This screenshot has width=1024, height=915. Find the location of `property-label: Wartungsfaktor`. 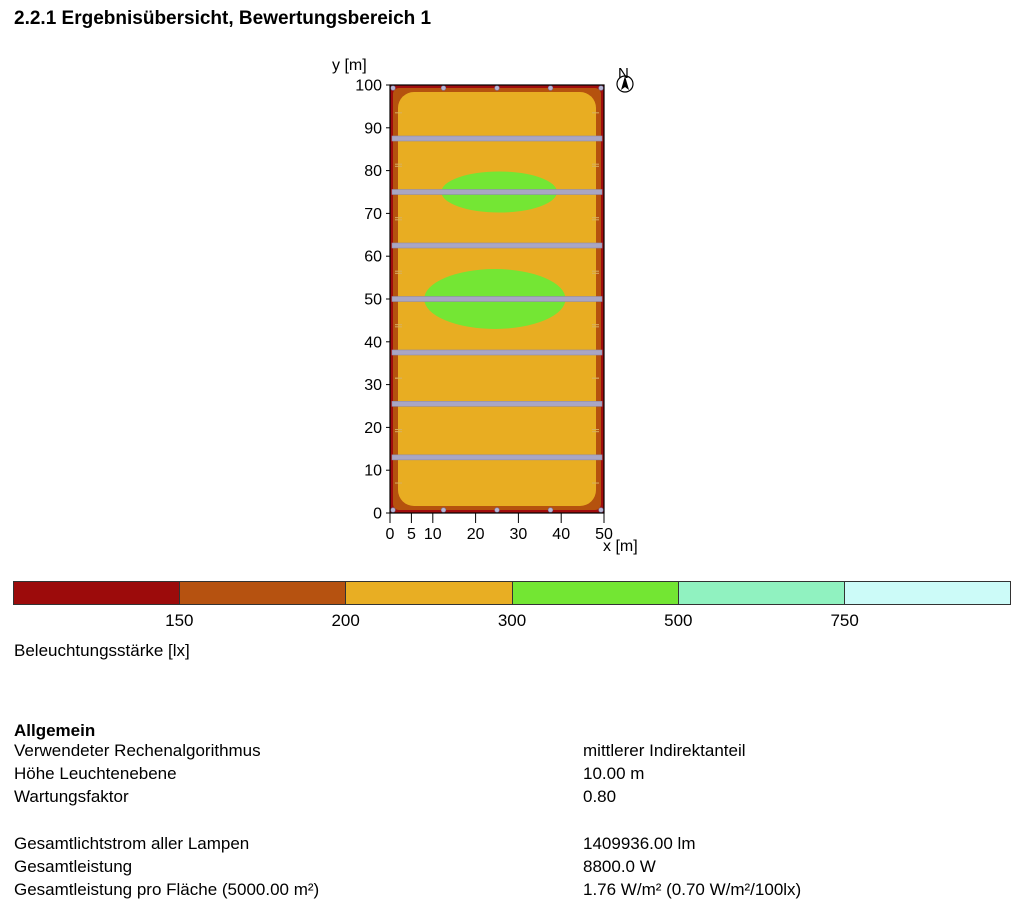

property-label: Wartungsfaktor is located at coordinates (71, 796).